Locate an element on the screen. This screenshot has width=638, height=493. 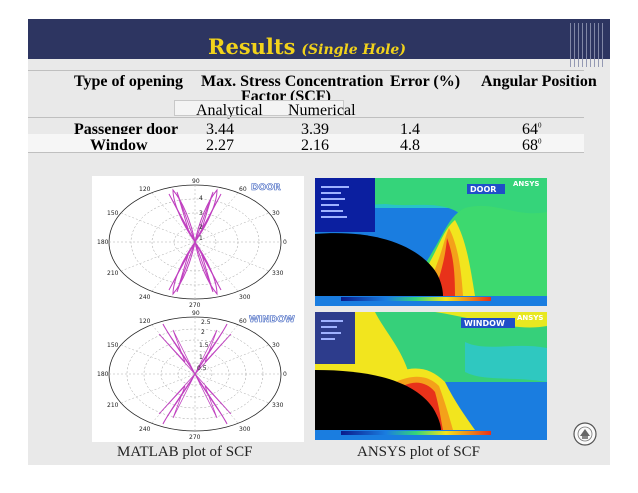
ansys-window-label: WINDOW is located at coordinates (484, 323).